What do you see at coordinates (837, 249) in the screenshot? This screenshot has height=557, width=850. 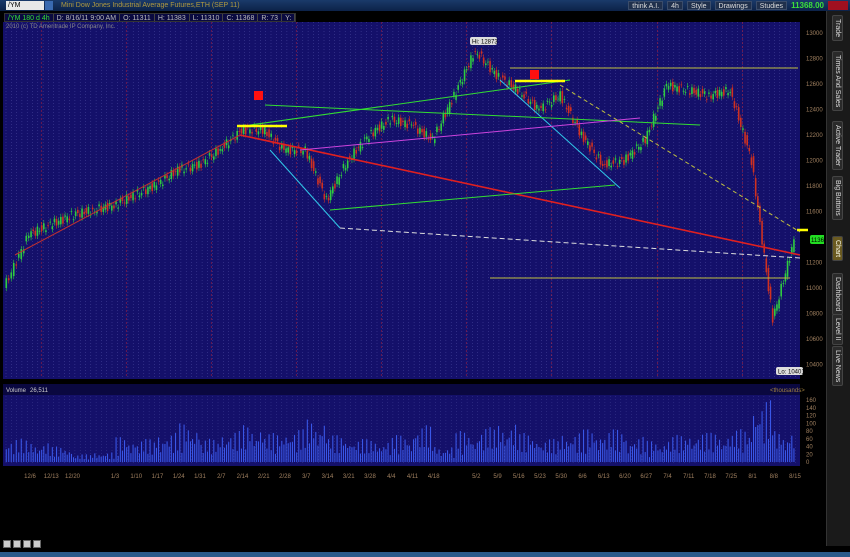 I see `sidebar-tab-chart: Chart` at bounding box center [837, 249].